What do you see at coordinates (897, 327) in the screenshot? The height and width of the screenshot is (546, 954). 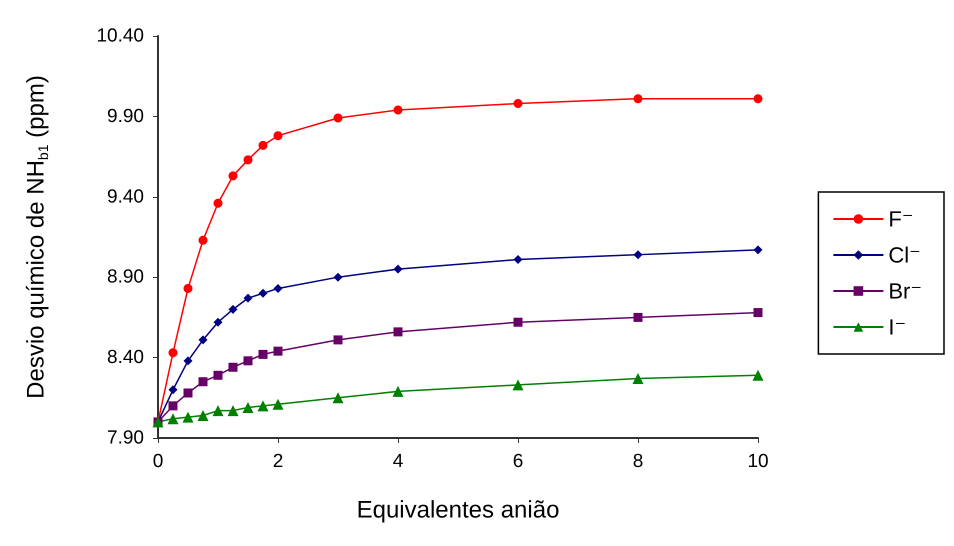 I see `legend-label: I⁻` at bounding box center [897, 327].